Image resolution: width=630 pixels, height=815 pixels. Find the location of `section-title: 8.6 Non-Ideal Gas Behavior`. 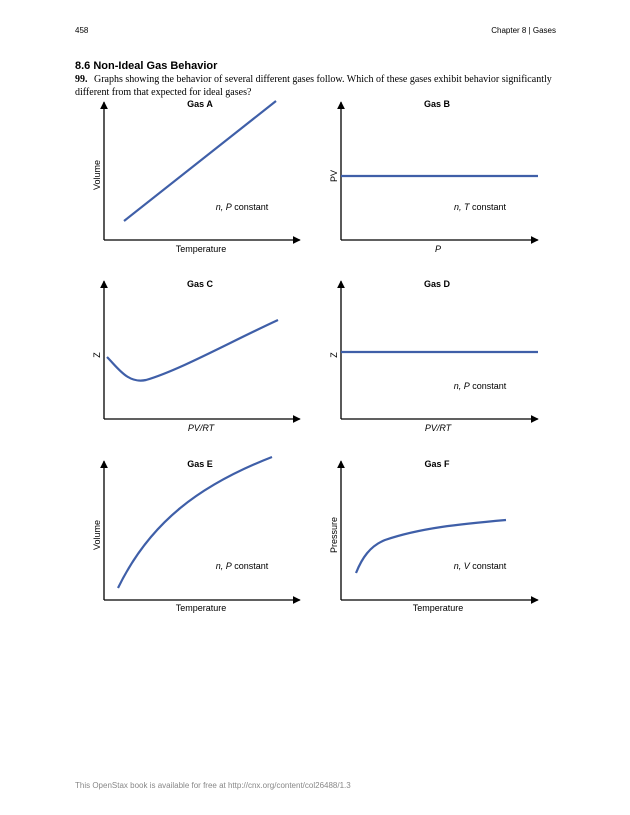

section-title: 8.6 Non-Ideal Gas Behavior is located at coordinates (146, 66).